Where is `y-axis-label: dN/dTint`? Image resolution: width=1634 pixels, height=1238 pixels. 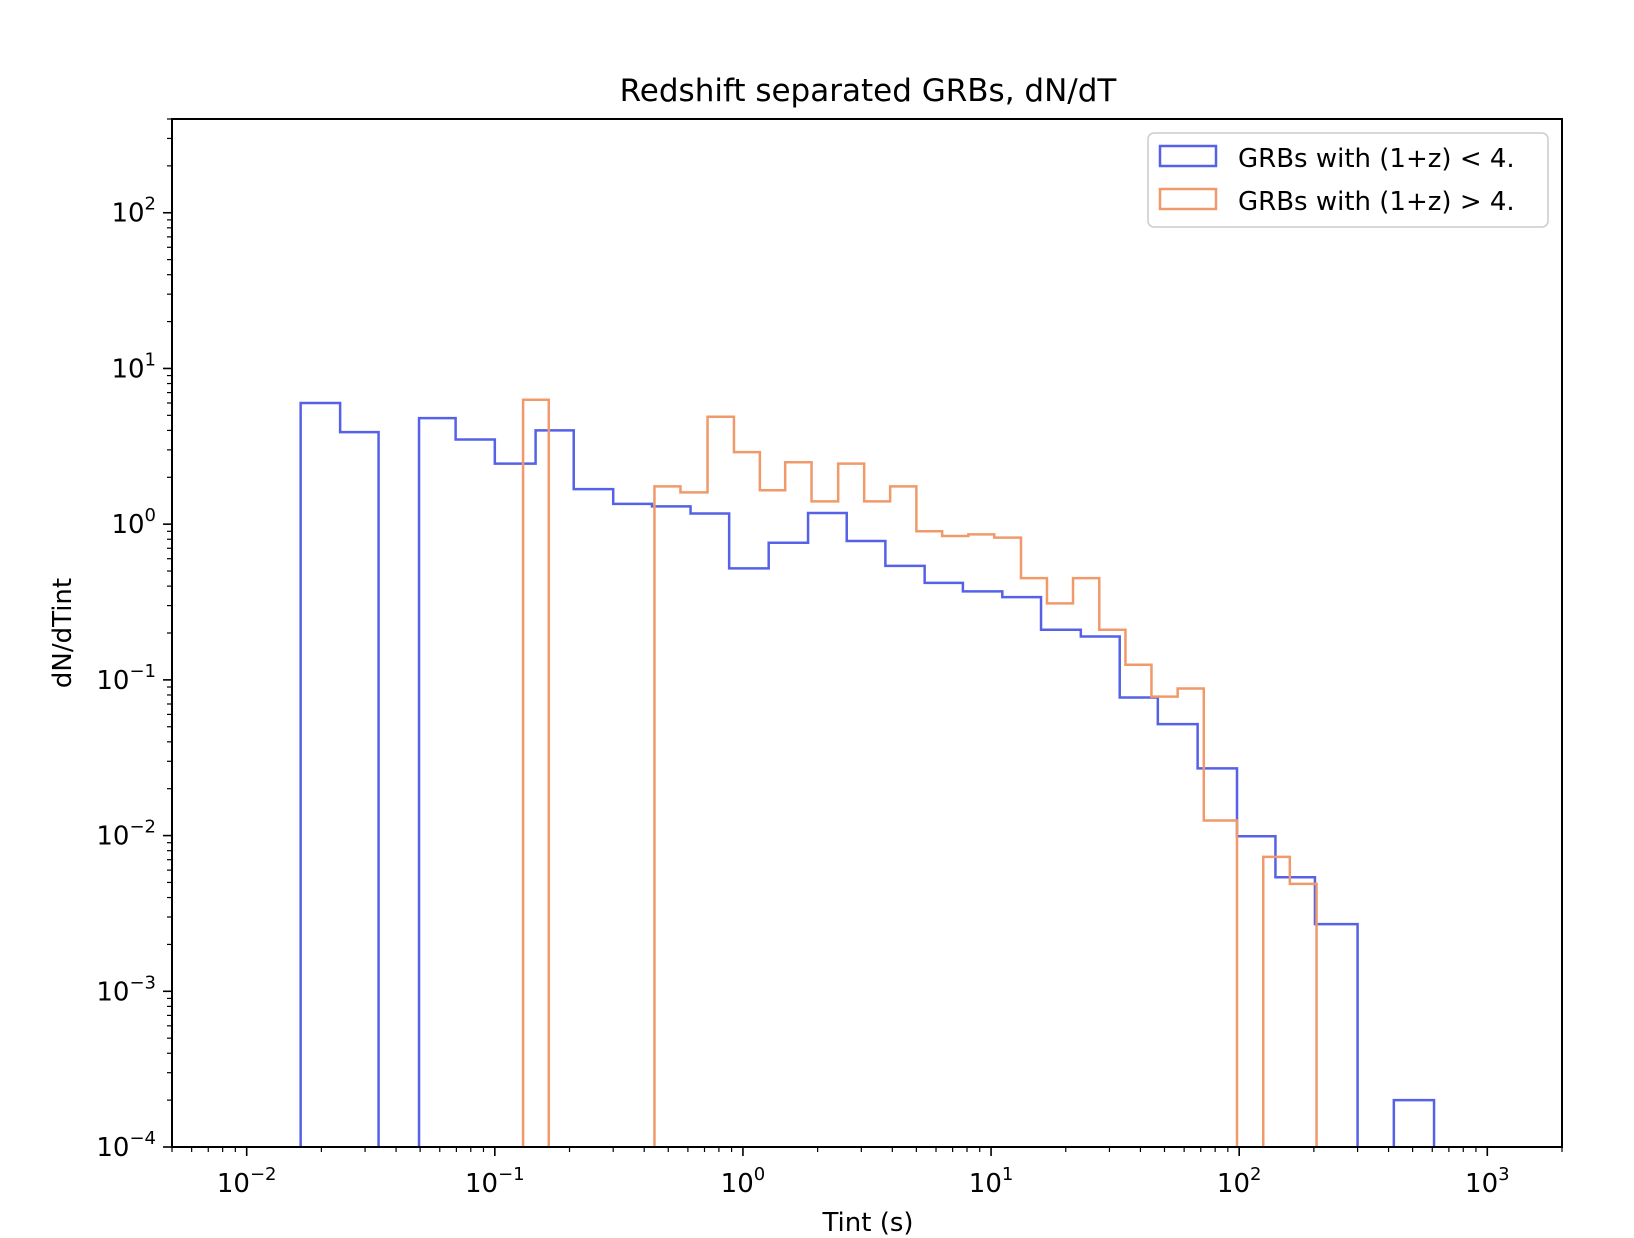
y-axis-label: dN/dTint is located at coordinates (63, 633).